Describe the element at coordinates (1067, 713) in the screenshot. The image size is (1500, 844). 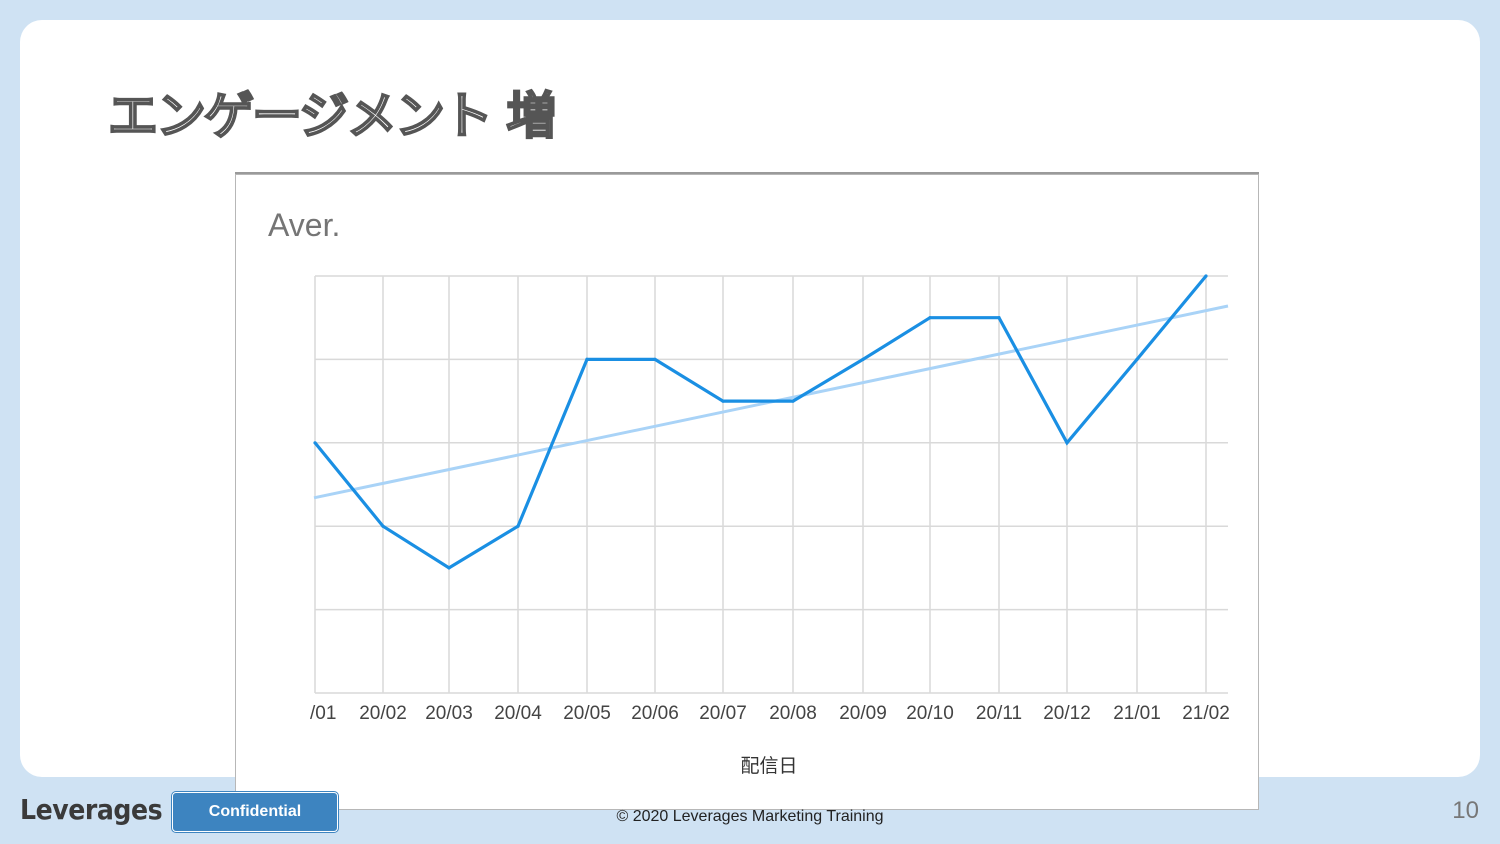
I see `x-tick-label: 20/12` at that location.